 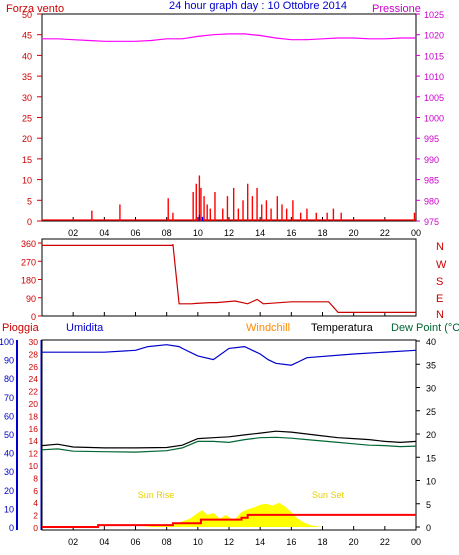 What do you see at coordinates (29, 222) in the screenshot?
I see `wind-tick-label: 0` at bounding box center [29, 222].